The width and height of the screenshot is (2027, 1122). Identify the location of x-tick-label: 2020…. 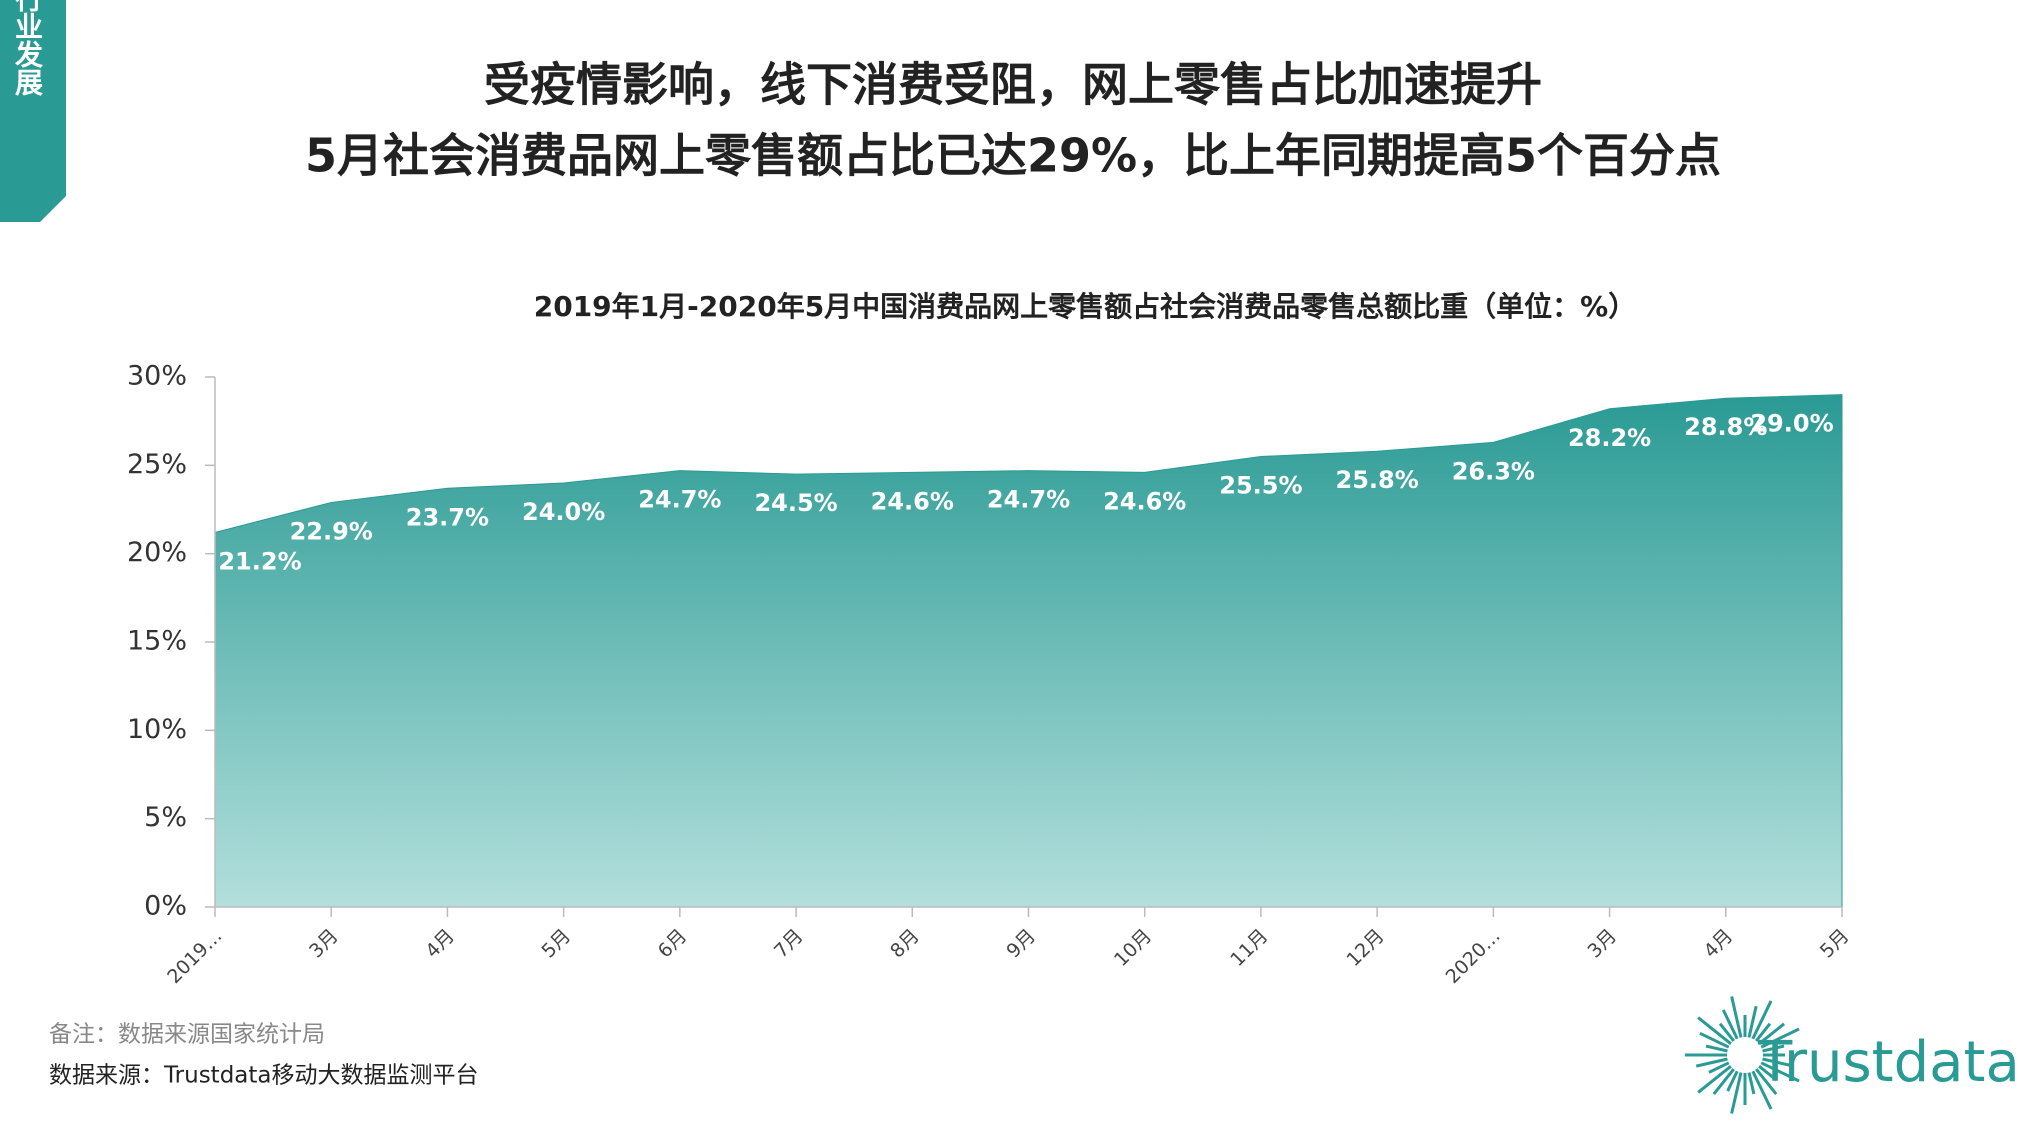
(1473, 956).